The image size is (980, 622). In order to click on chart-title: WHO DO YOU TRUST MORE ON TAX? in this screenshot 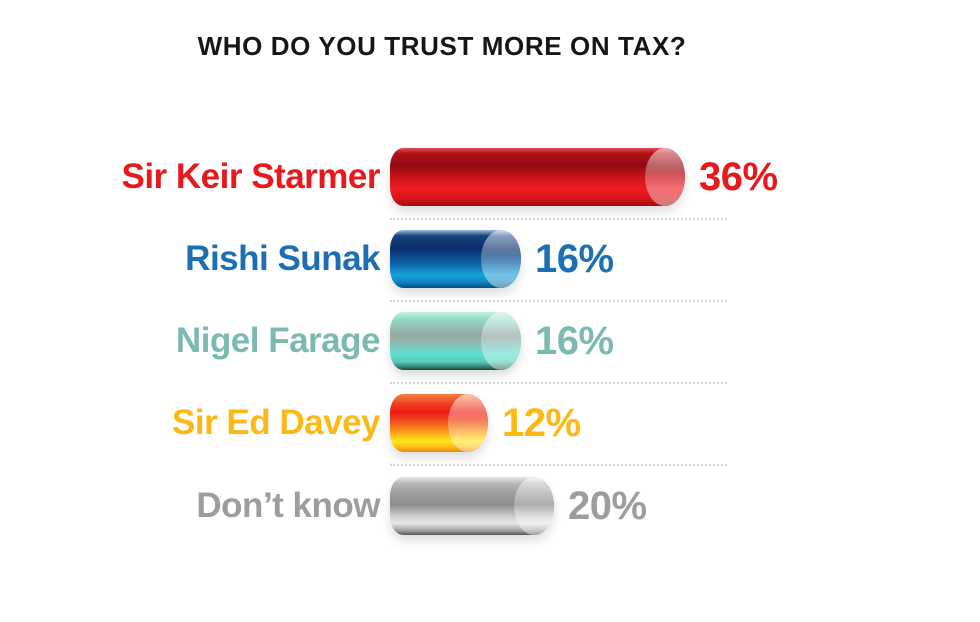, I will do `click(442, 46)`.